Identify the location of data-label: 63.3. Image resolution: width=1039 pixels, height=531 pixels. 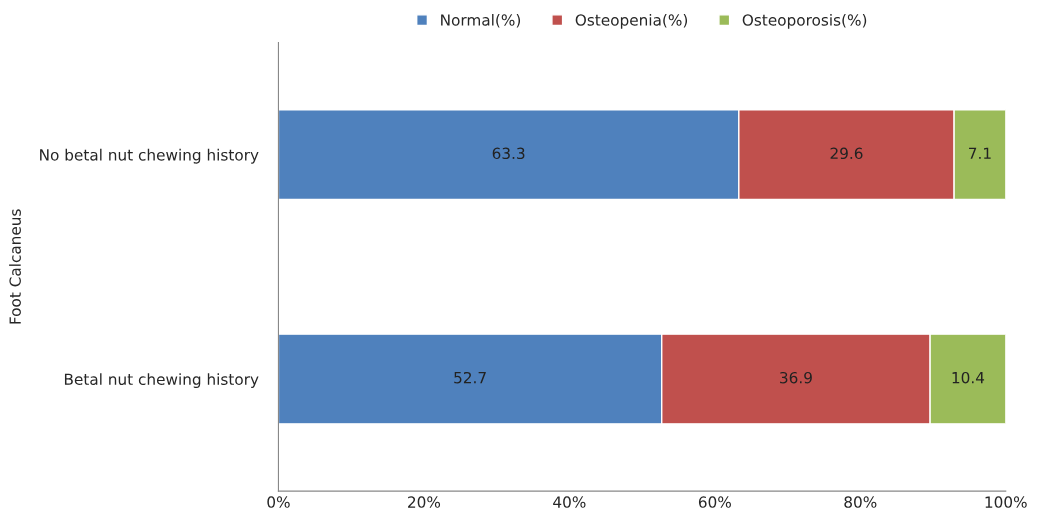
(508, 153).